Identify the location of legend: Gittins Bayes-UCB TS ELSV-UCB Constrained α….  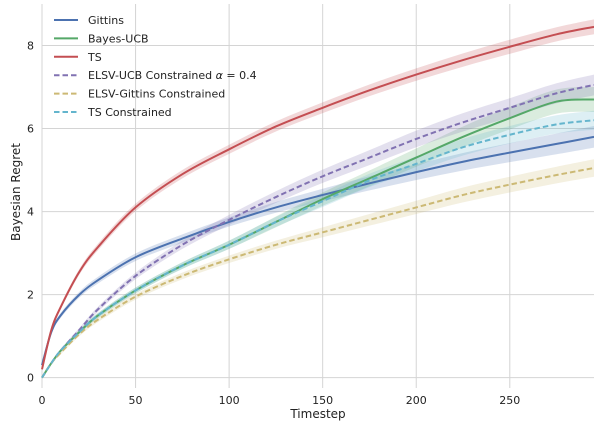
(155, 66).